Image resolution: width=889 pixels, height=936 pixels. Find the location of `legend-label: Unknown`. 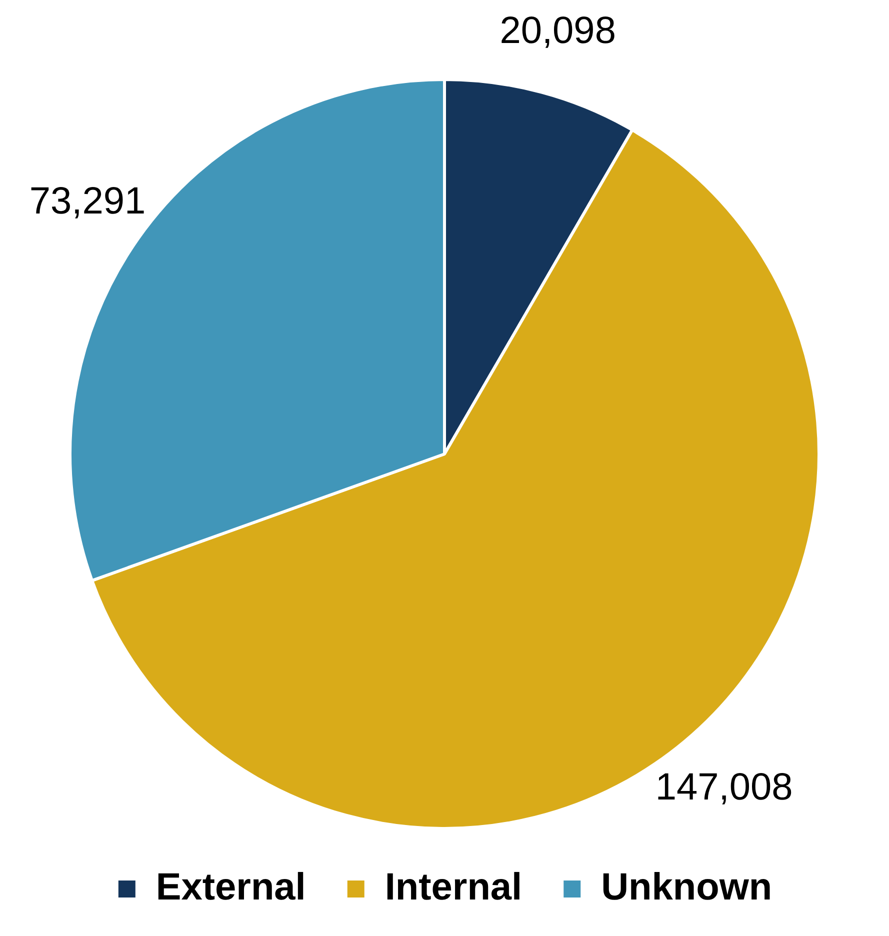

legend-label: Unknown is located at coordinates (686, 887).